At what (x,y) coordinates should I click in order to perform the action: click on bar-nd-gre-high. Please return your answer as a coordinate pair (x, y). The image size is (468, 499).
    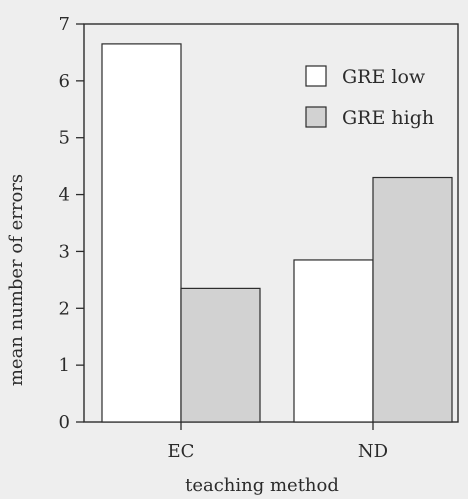
    Looking at the image, I should click on (412, 299).